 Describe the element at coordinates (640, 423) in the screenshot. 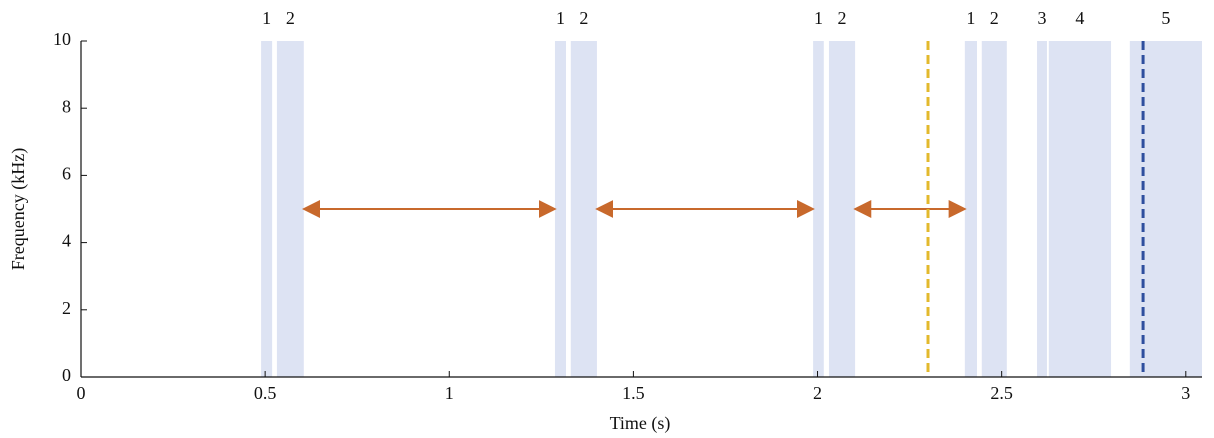

I see `x-axis-label: Time (s)` at that location.